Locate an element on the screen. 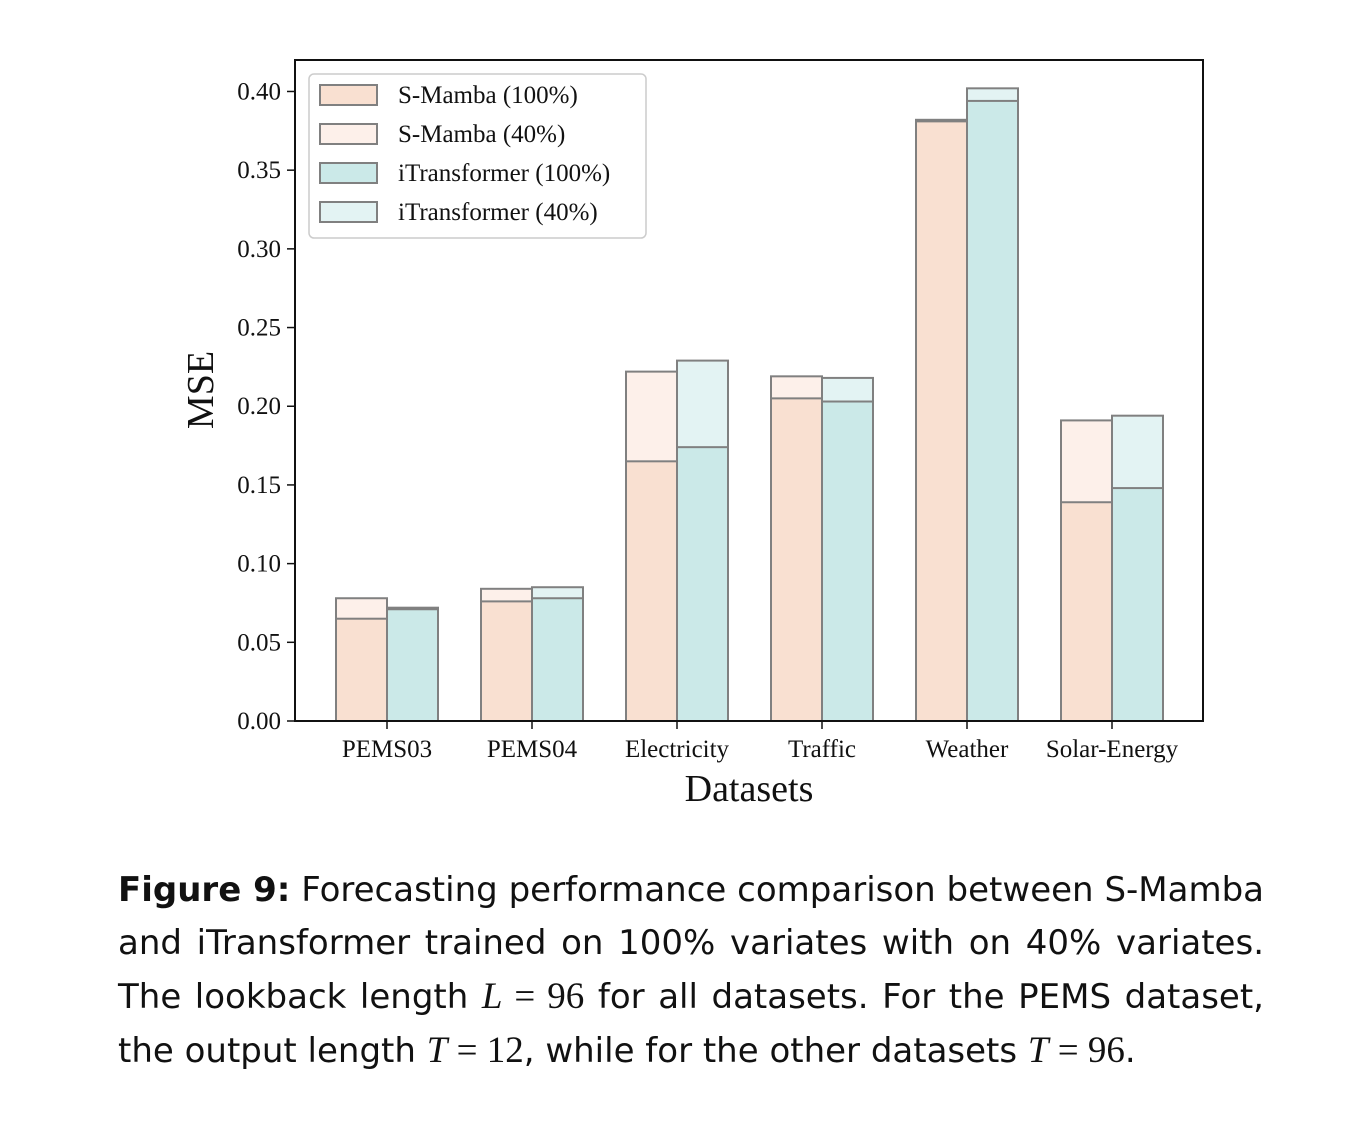 This screenshot has width=1352, height=1138. y-axis: 0.00 0.05 0.10 0.15 0.20 0.25 0.30 0.35 0.40 is located at coordinates (266, 406).